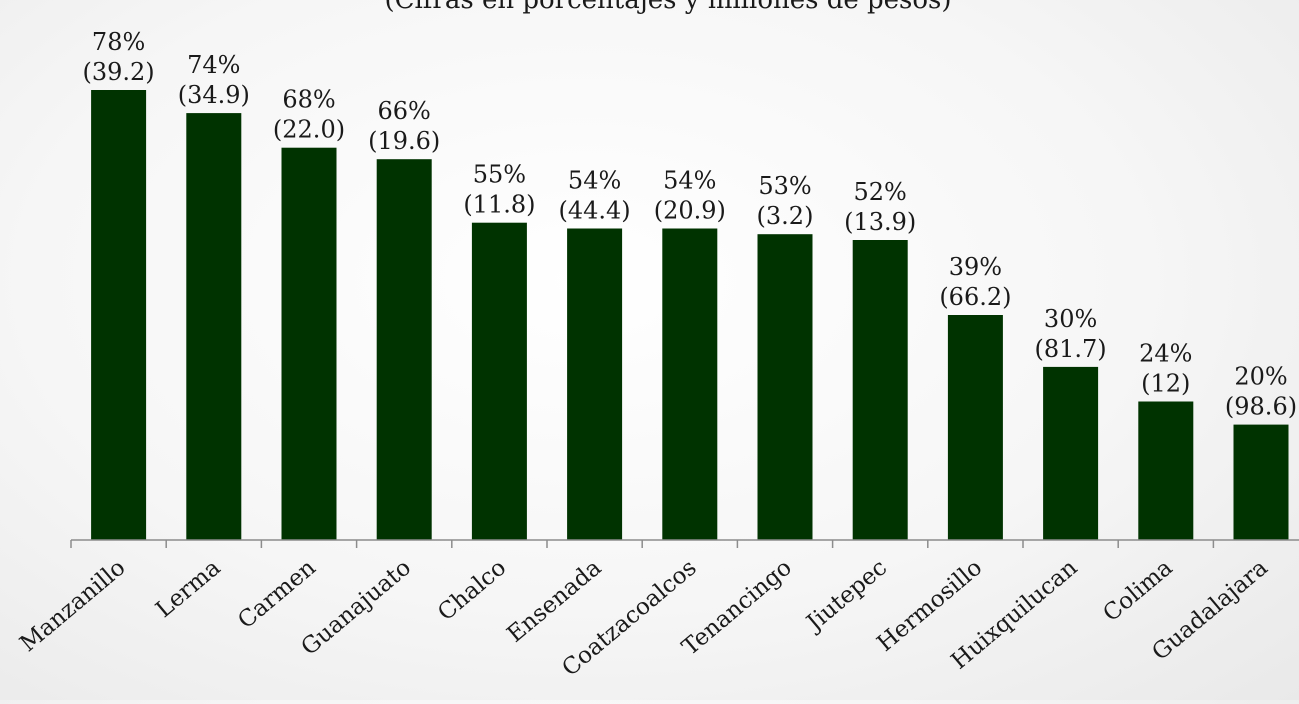  Describe the element at coordinates (975, 297) in the screenshot. I see `amount-label: (66.2)` at that location.